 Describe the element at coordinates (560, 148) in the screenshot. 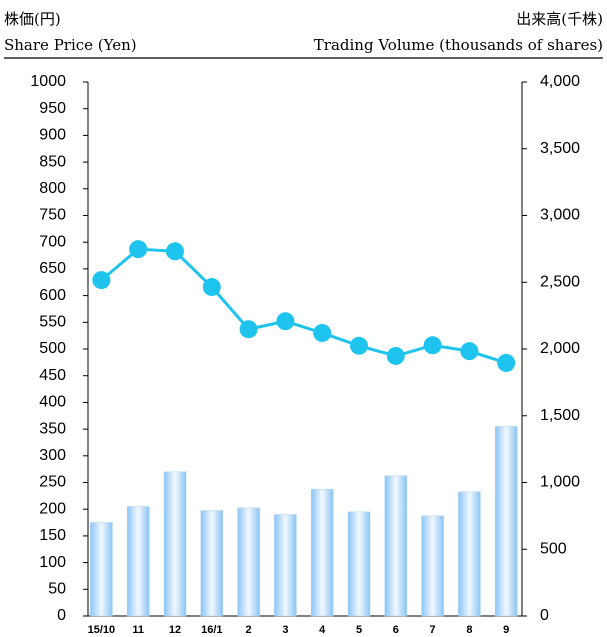

I see `y2-tick-label: 3,500` at that location.